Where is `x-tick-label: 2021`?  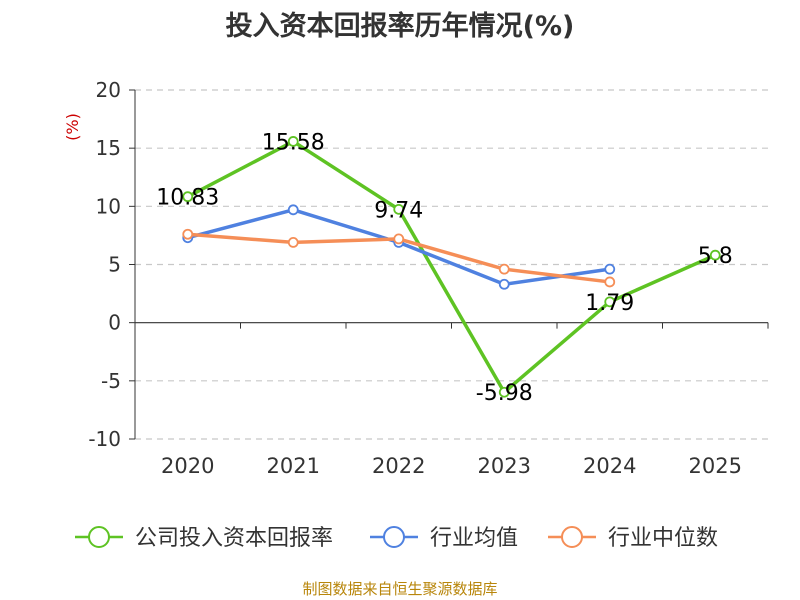
x-tick-label: 2021 is located at coordinates (293, 466).